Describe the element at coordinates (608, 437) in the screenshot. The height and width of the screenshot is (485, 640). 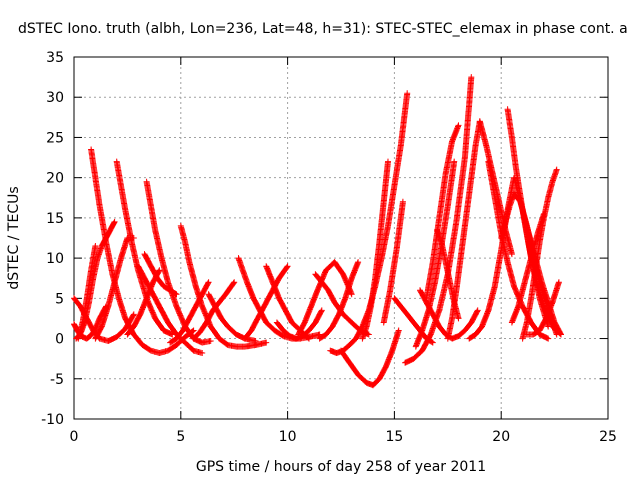
I see `x-tick-label: 25` at that location.